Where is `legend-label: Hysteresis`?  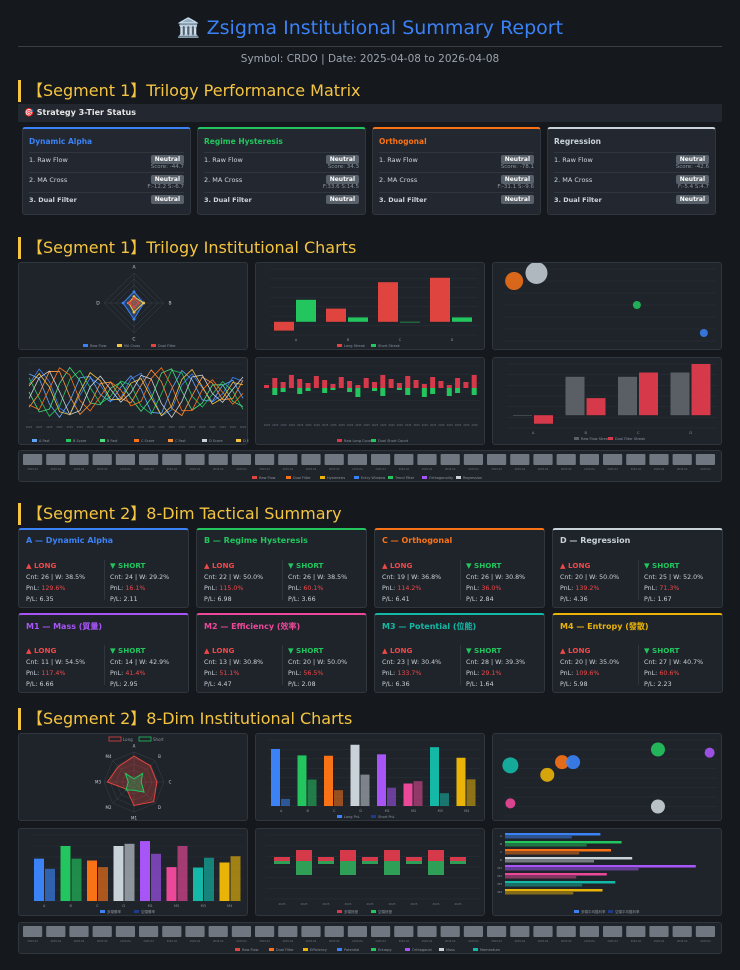
legend-label: Hysteresis is located at coordinates (336, 478).